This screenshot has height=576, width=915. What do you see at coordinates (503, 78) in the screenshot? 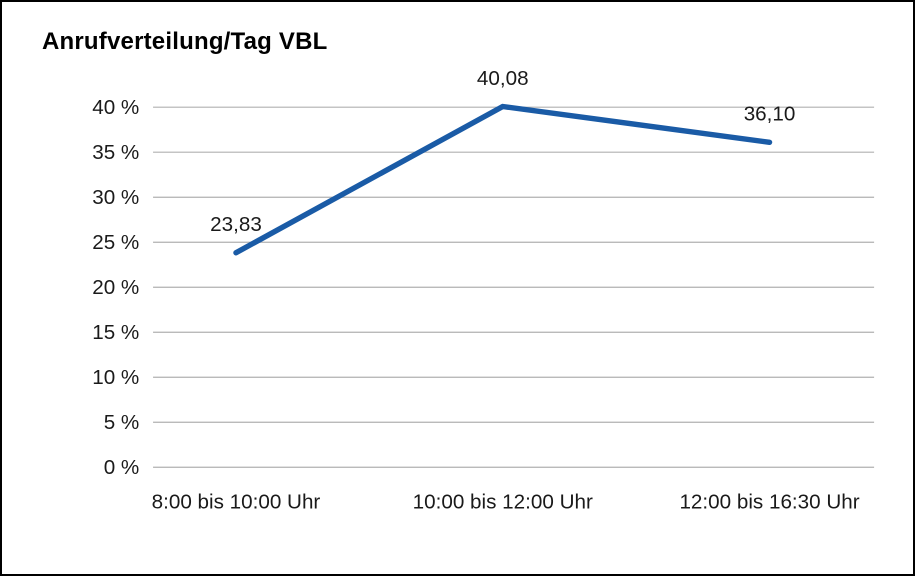
I see `data-point-label: 40,08` at bounding box center [503, 78].